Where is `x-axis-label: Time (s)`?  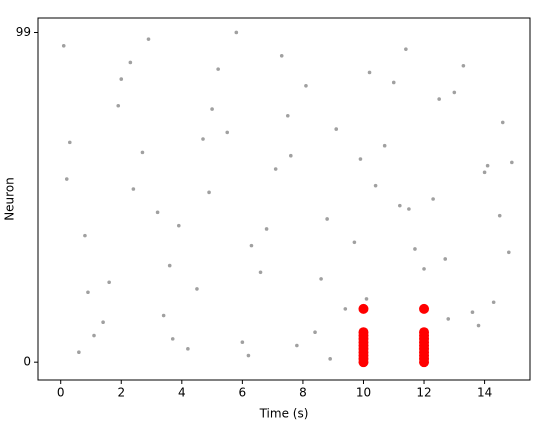
x-axis-label: Time (s) is located at coordinates (284, 414).